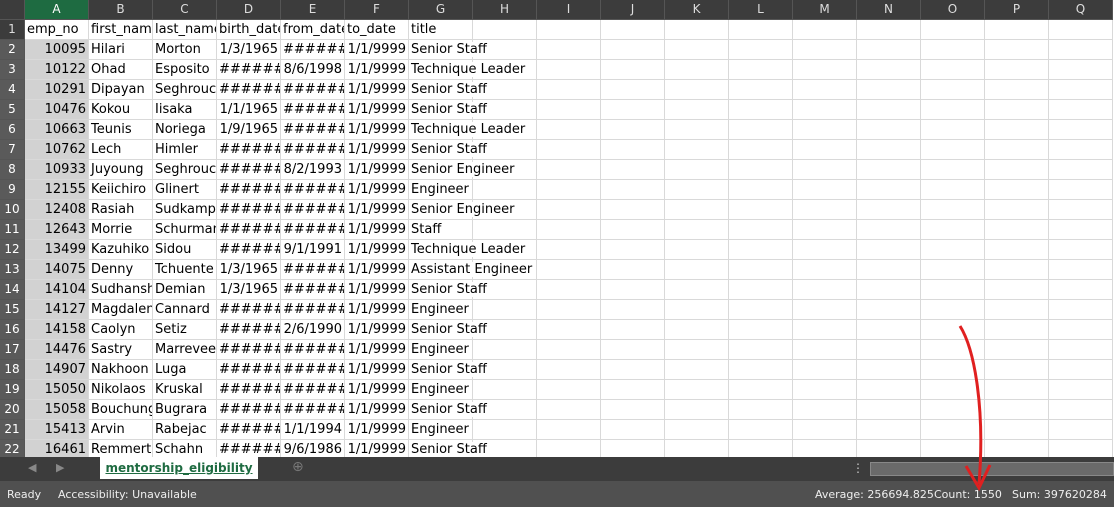 This screenshot has width=1114, height=507. What do you see at coordinates (185, 310) in the screenshot?
I see `cell: Cannard` at bounding box center [185, 310].